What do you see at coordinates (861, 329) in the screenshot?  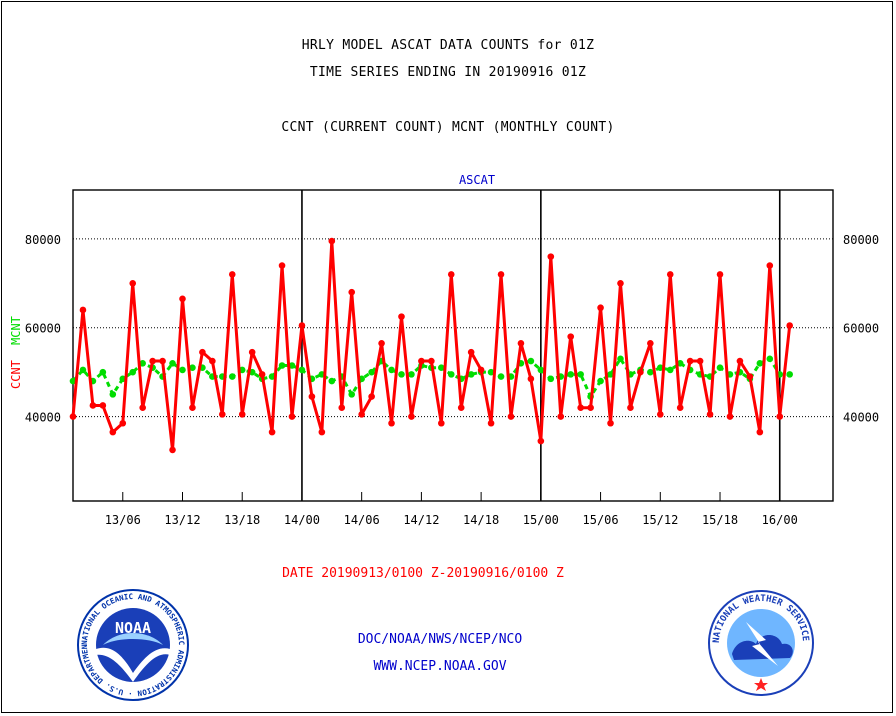 I see `y-tick-label-right: 60000` at bounding box center [861, 329].